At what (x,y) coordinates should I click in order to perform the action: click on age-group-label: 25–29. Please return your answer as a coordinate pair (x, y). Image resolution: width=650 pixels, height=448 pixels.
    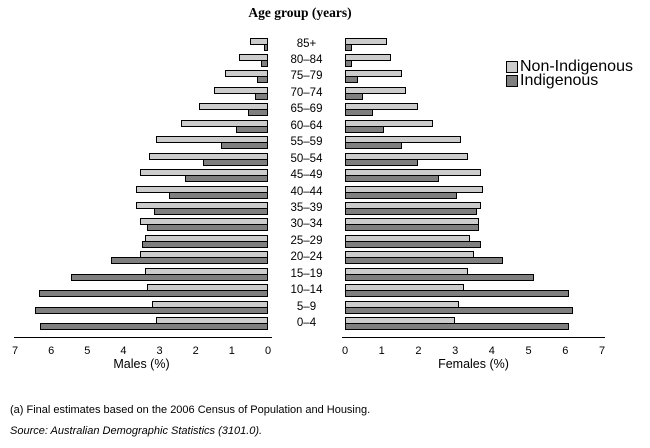
    Looking at the image, I should click on (306, 240).